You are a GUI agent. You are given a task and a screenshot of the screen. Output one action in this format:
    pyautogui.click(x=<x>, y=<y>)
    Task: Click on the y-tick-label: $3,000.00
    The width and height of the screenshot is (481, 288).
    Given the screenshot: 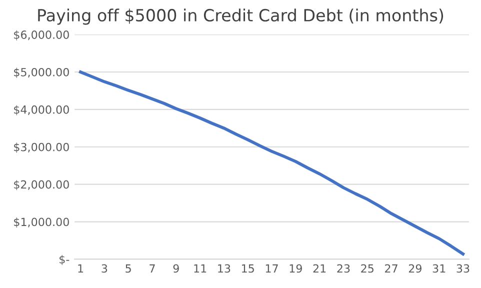 What is the action you would take?
    pyautogui.click(x=41, y=147)
    